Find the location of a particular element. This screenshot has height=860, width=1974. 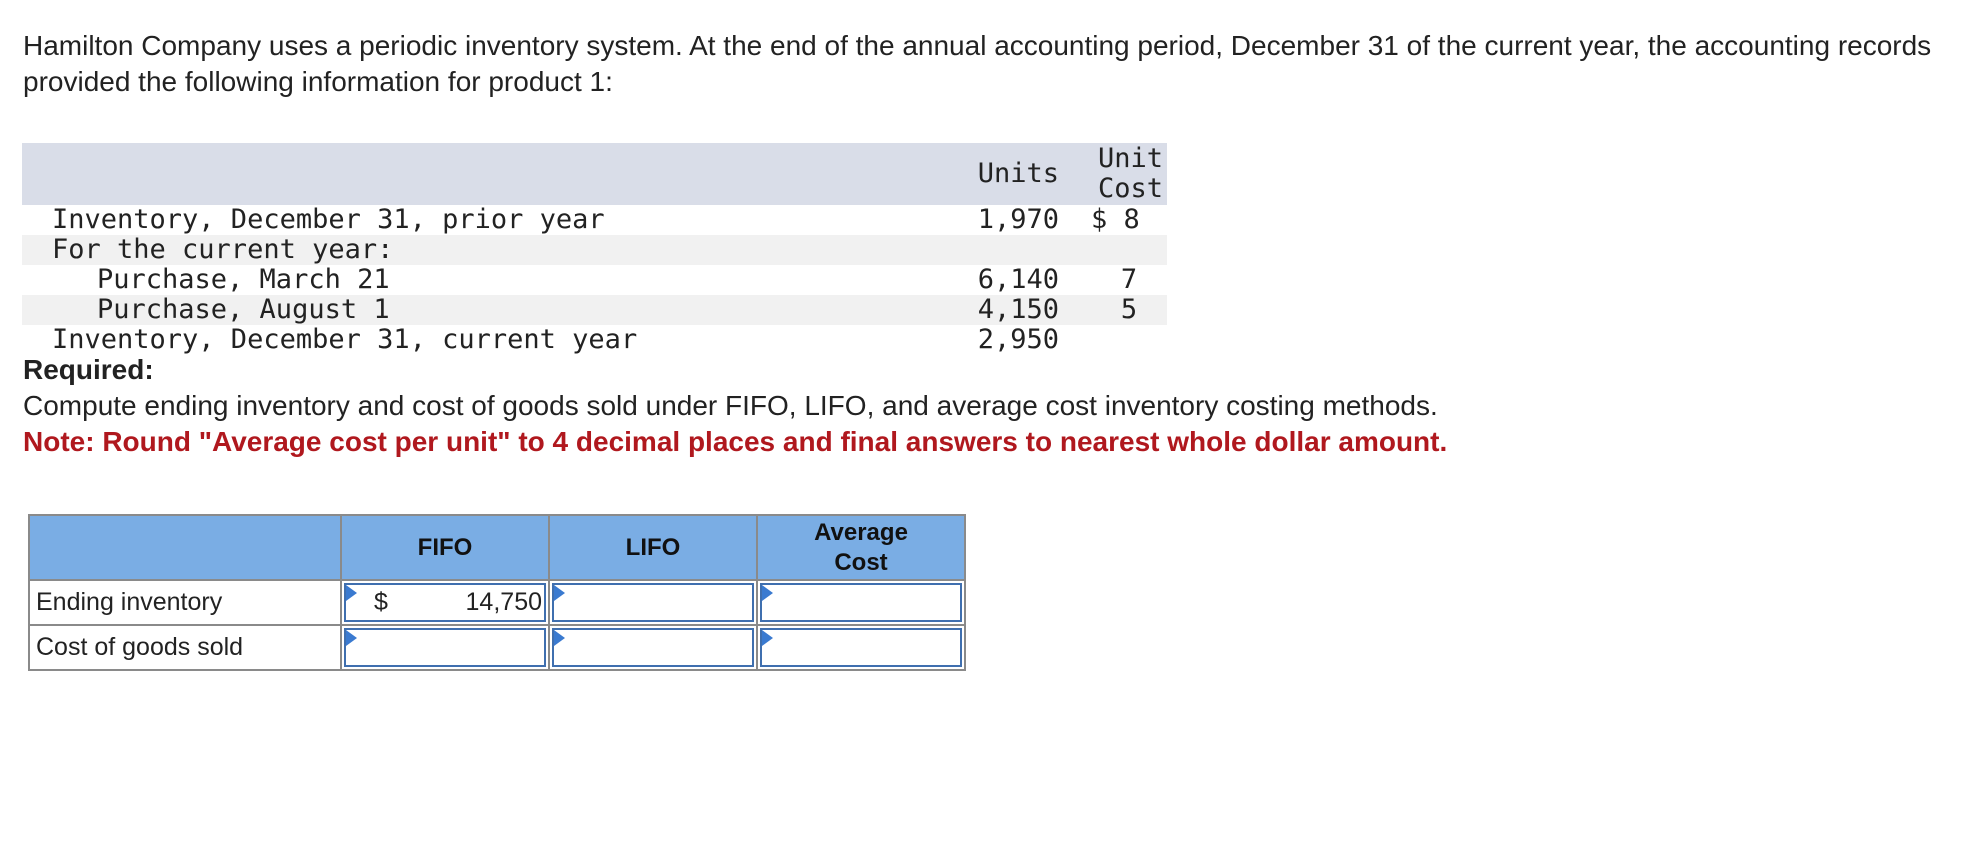

row-label: Purchase, March 21 is located at coordinates (243, 279).